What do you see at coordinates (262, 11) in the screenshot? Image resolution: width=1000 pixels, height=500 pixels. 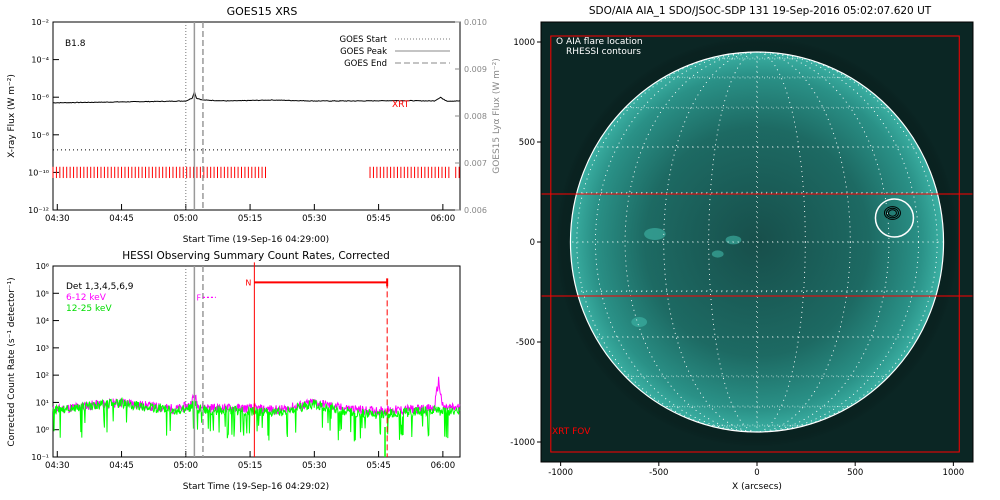 I see `goes-title: GOES15 XRS` at bounding box center [262, 11].